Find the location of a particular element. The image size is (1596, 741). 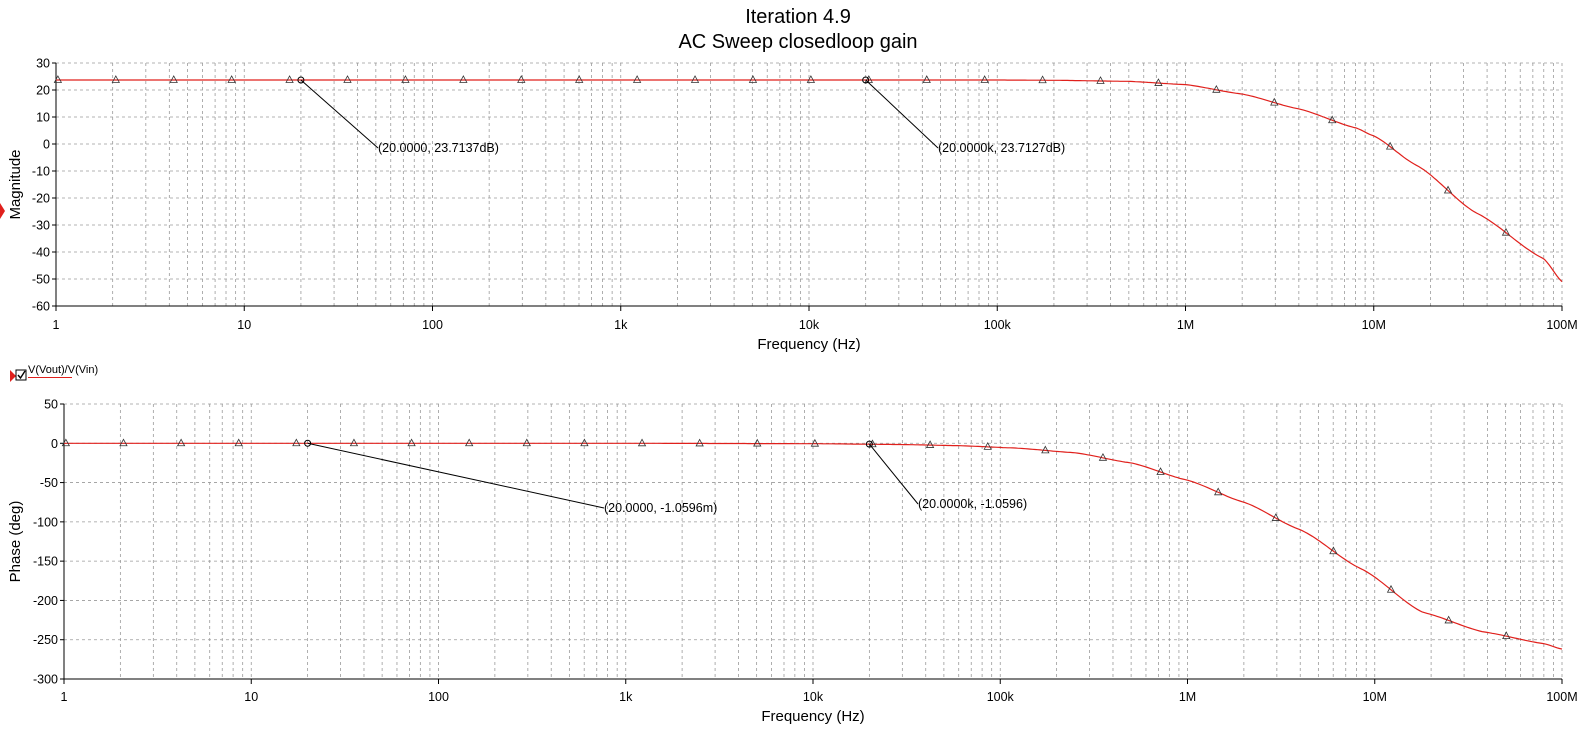

legend-checkbox is located at coordinates (21, 375).